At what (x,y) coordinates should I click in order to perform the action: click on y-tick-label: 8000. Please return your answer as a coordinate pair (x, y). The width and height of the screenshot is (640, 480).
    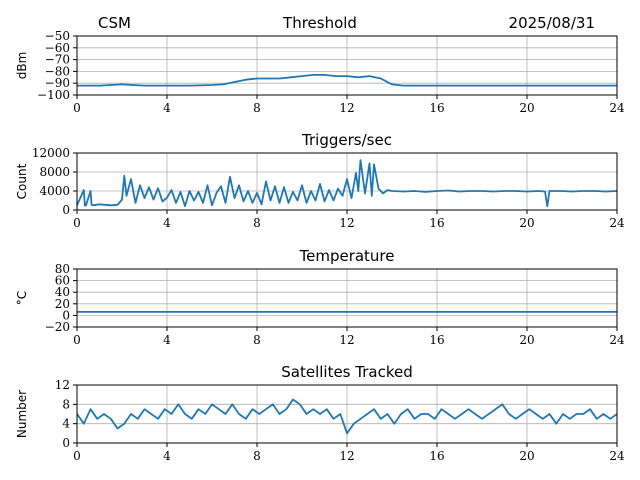
    Looking at the image, I should click on (54, 172).